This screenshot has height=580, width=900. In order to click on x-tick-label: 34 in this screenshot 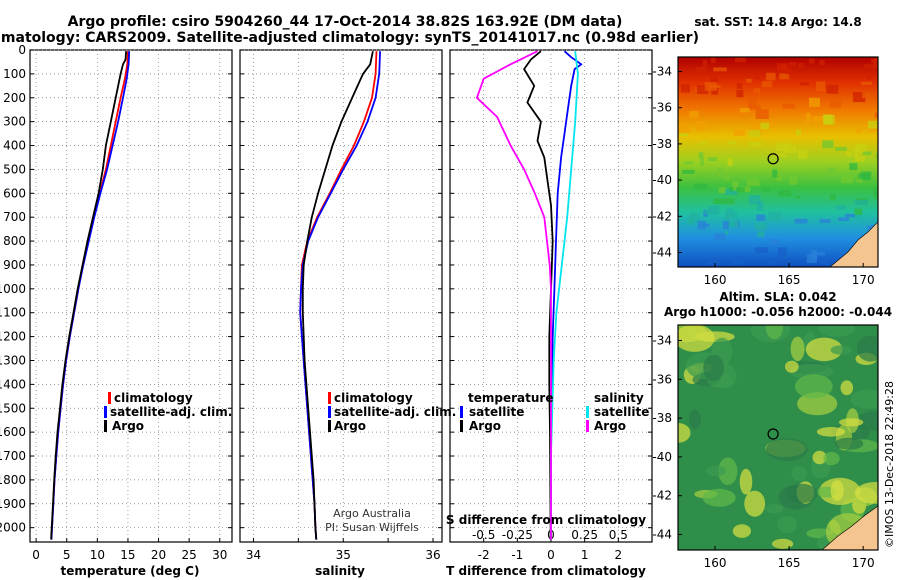, I will do `click(253, 555)`.